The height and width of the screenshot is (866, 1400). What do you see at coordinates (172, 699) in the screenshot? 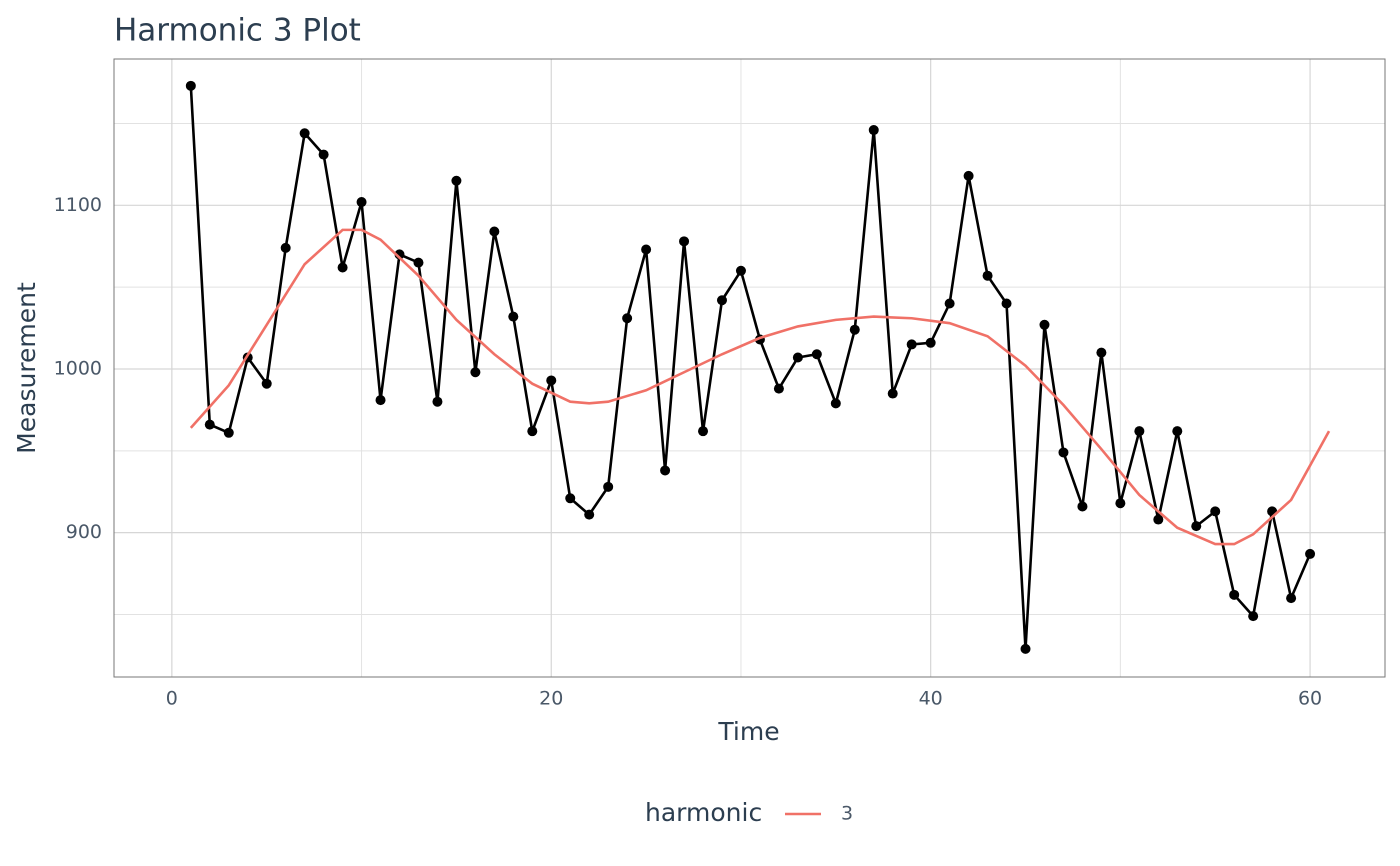
I see `x-tick-label: 0` at bounding box center [172, 699].